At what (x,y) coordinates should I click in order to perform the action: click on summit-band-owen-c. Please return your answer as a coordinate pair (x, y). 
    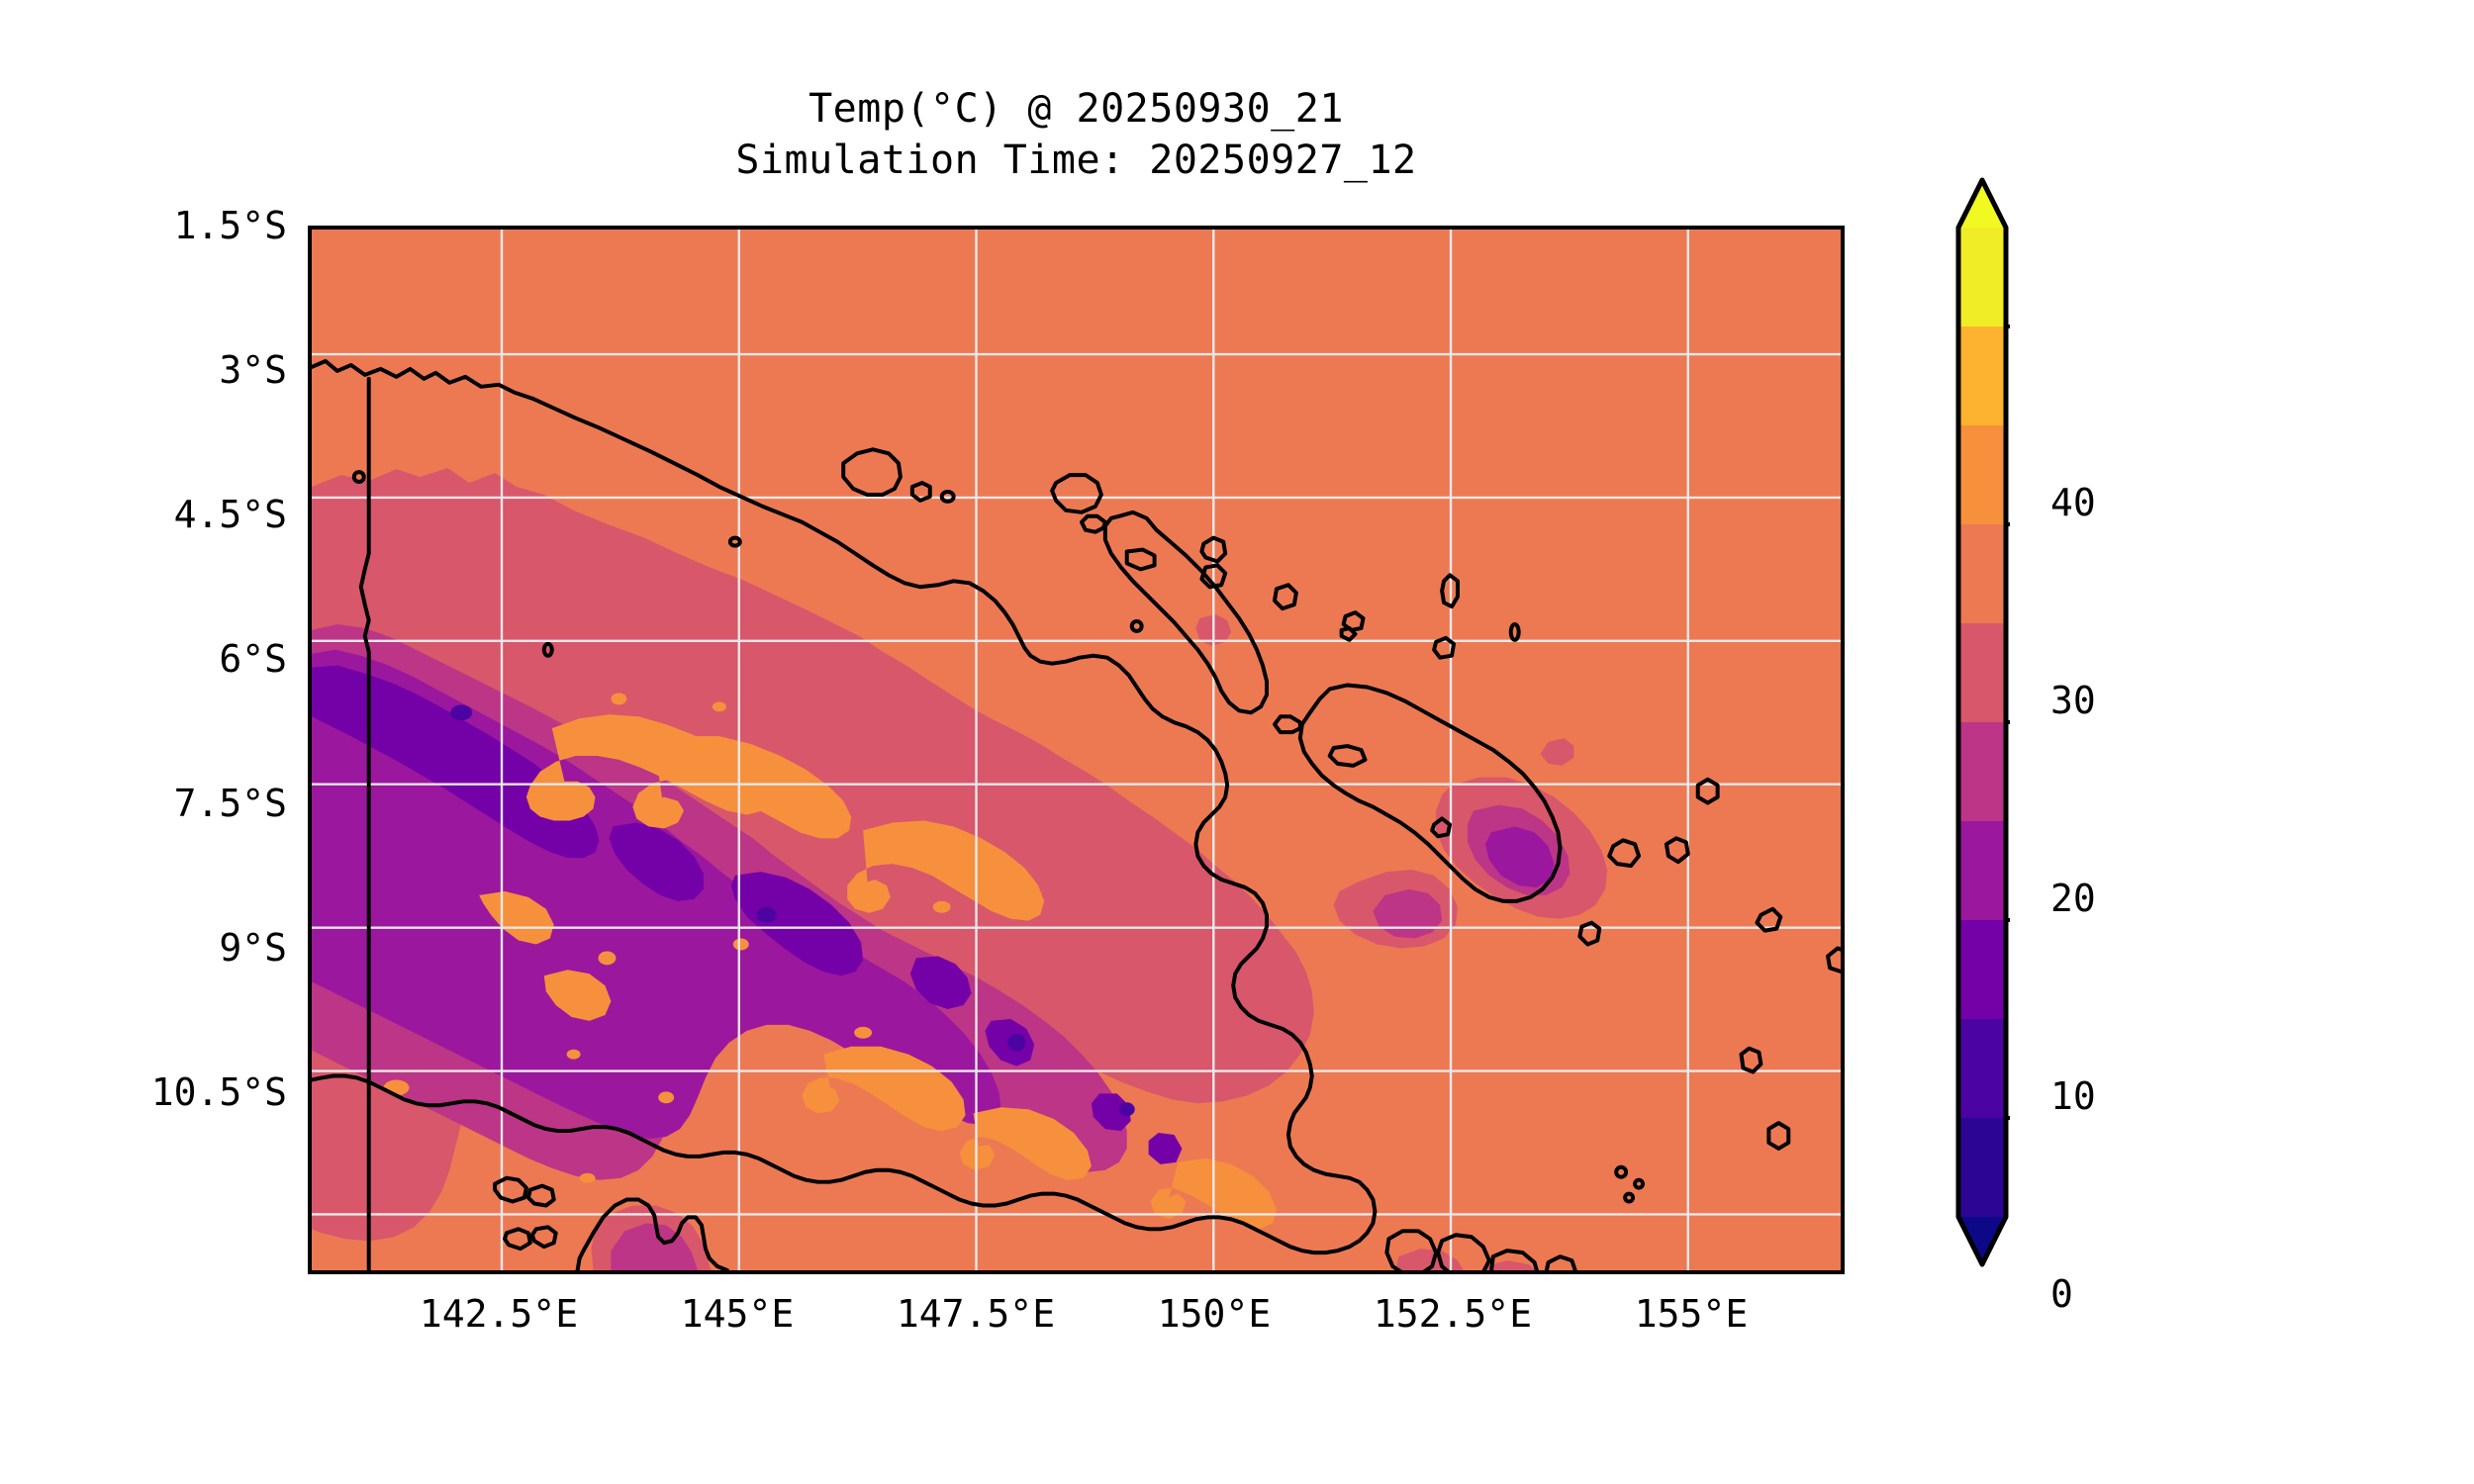
    Looking at the image, I should click on (1166, 1148).